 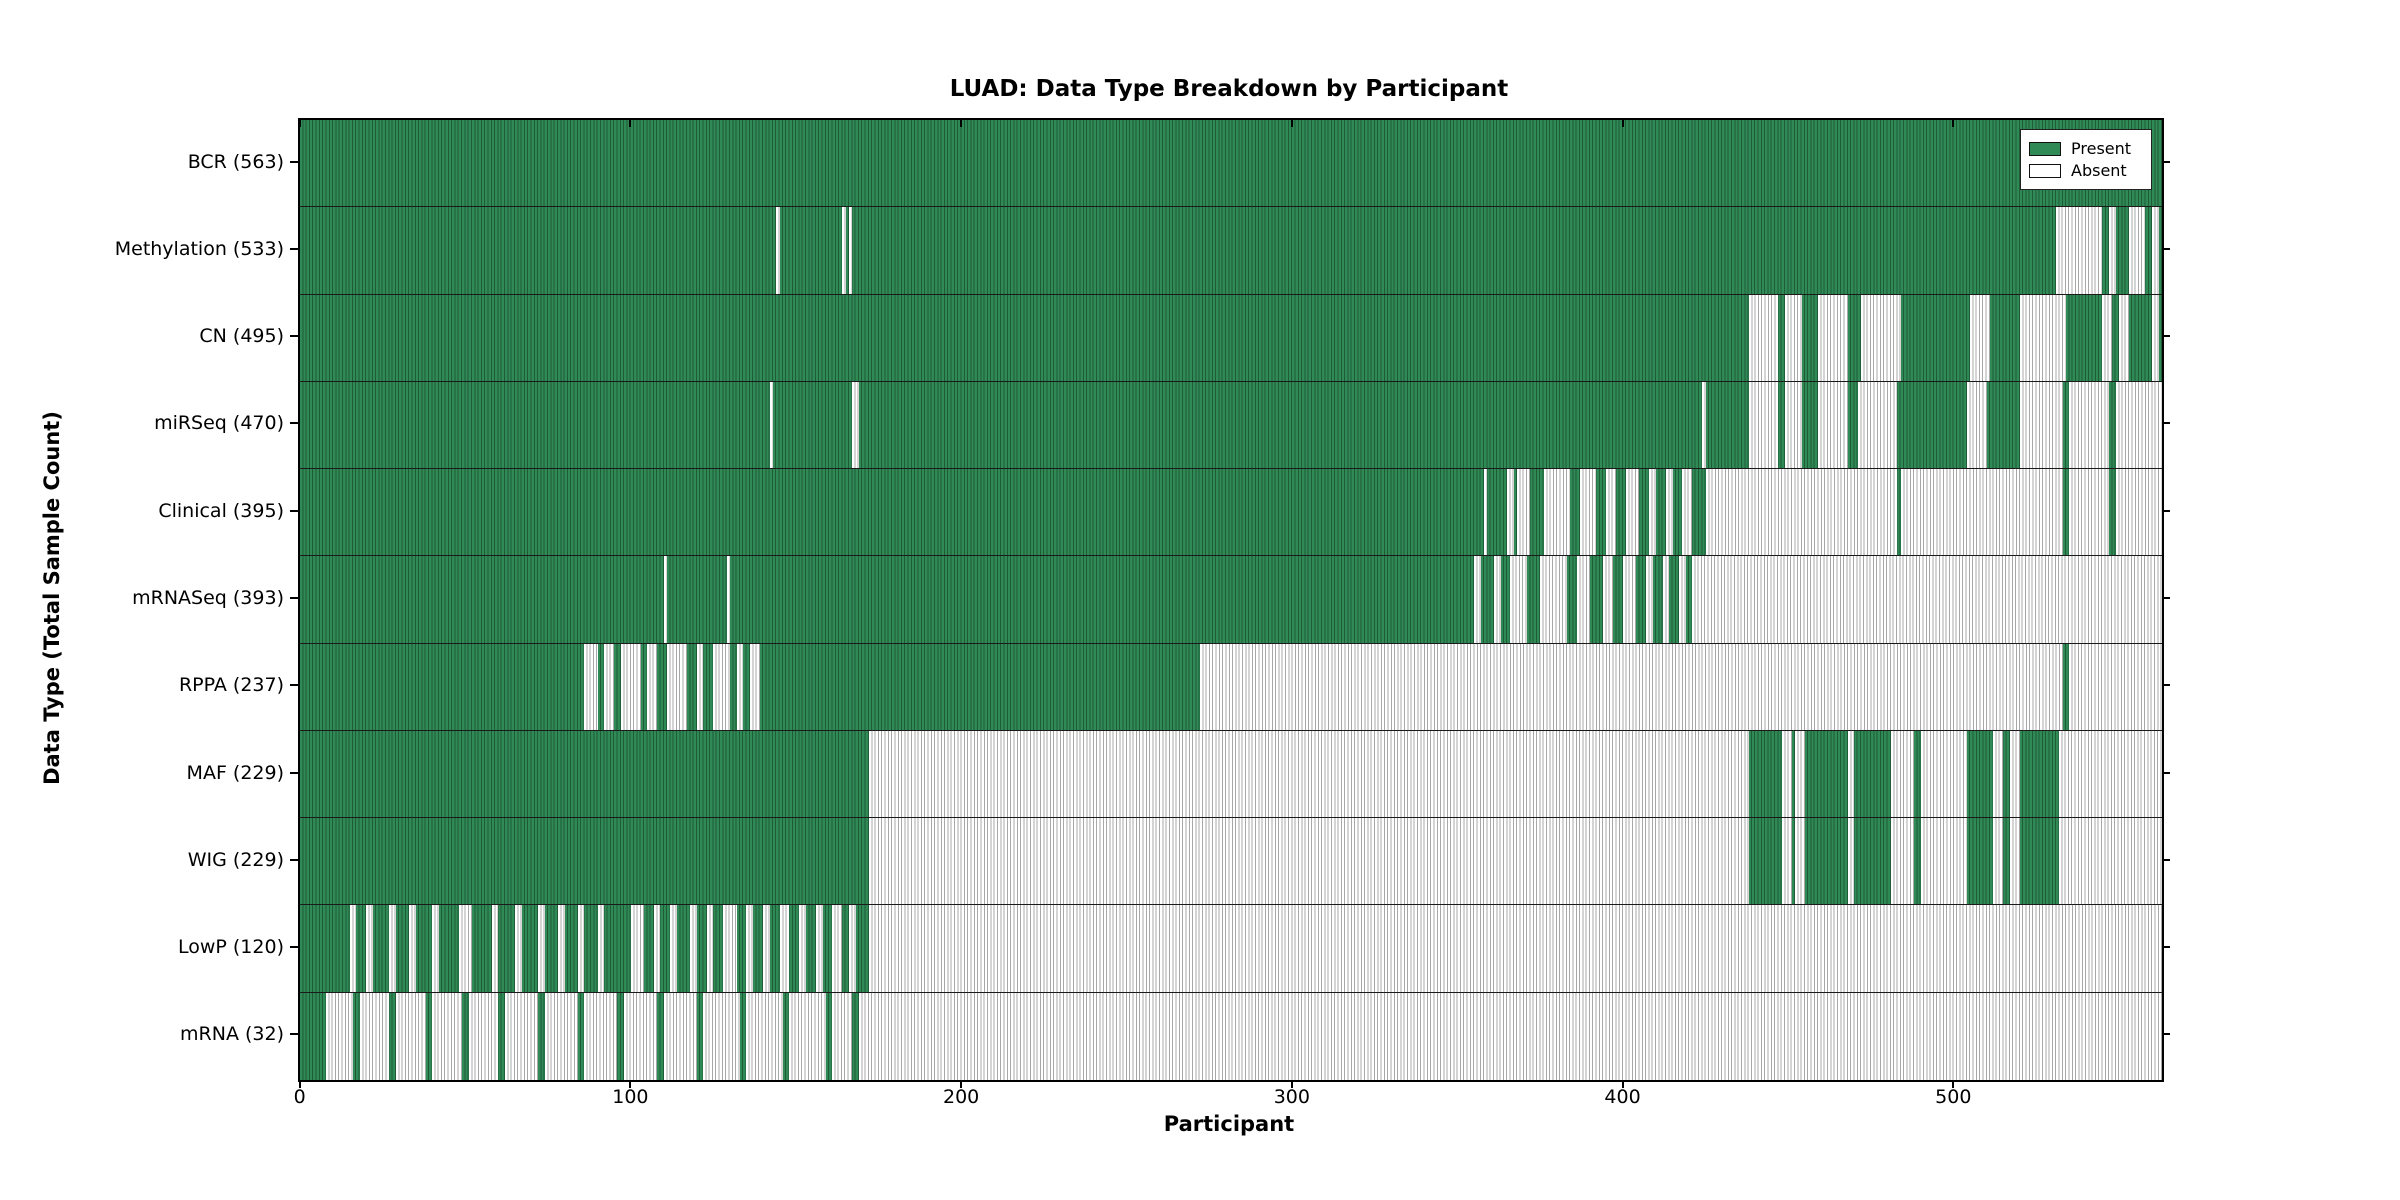 What do you see at coordinates (199, 248) in the screenshot?
I see `ytick-label-methylation: Methylation (533)` at bounding box center [199, 248].